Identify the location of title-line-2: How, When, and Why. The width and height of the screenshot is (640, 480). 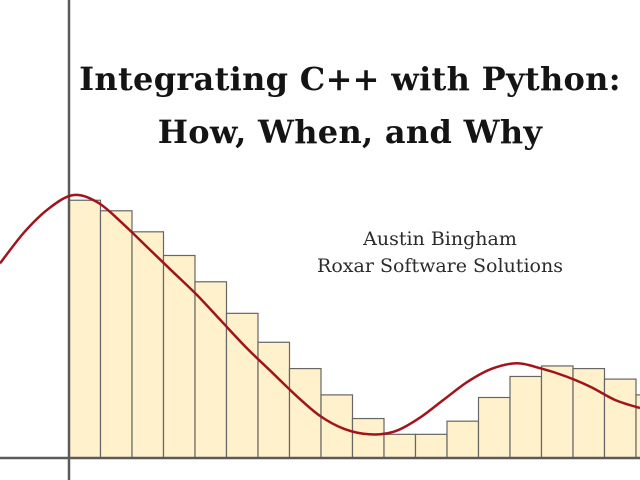
(350, 132).